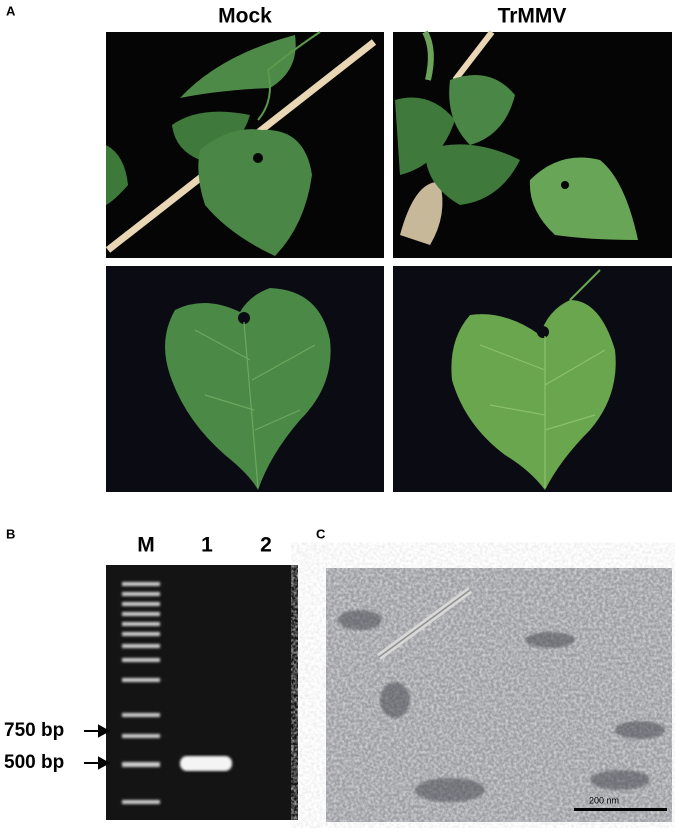 The height and width of the screenshot is (833, 675). Describe the element at coordinates (532, 144) in the screenshot. I see `photo-trmmv-plant` at that location.